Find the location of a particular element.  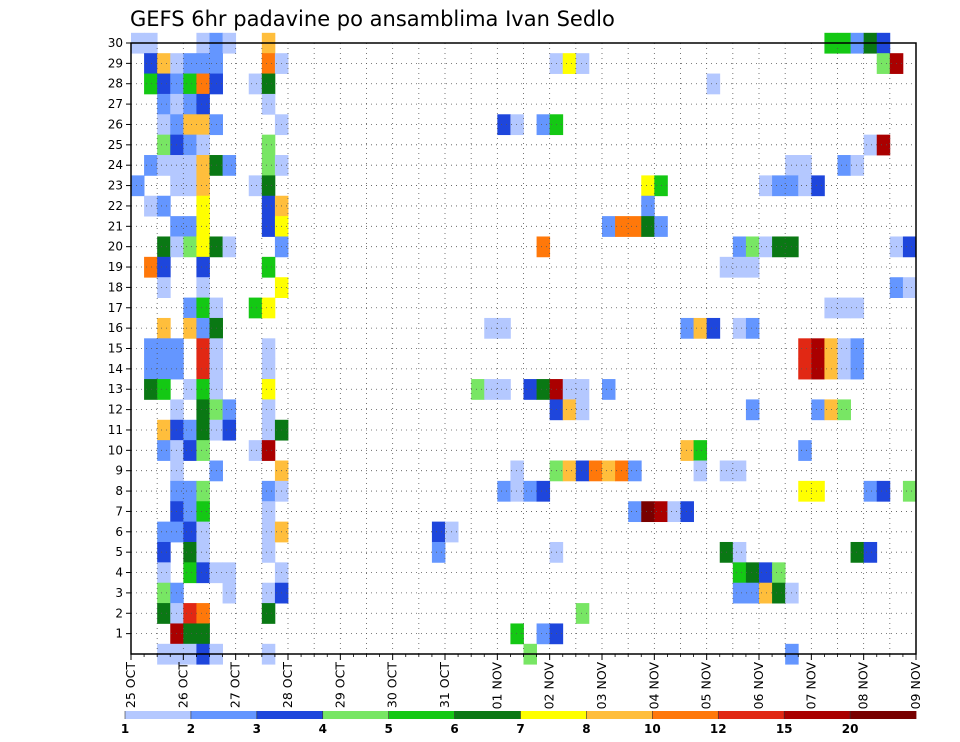

colorbar-label: 6 is located at coordinates (454, 729).